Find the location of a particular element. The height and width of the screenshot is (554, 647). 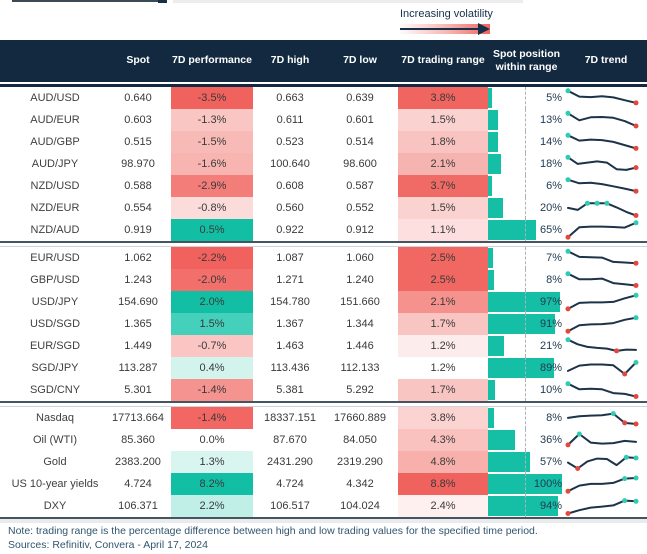

spot-value: 85.360 is located at coordinates (138, 440).